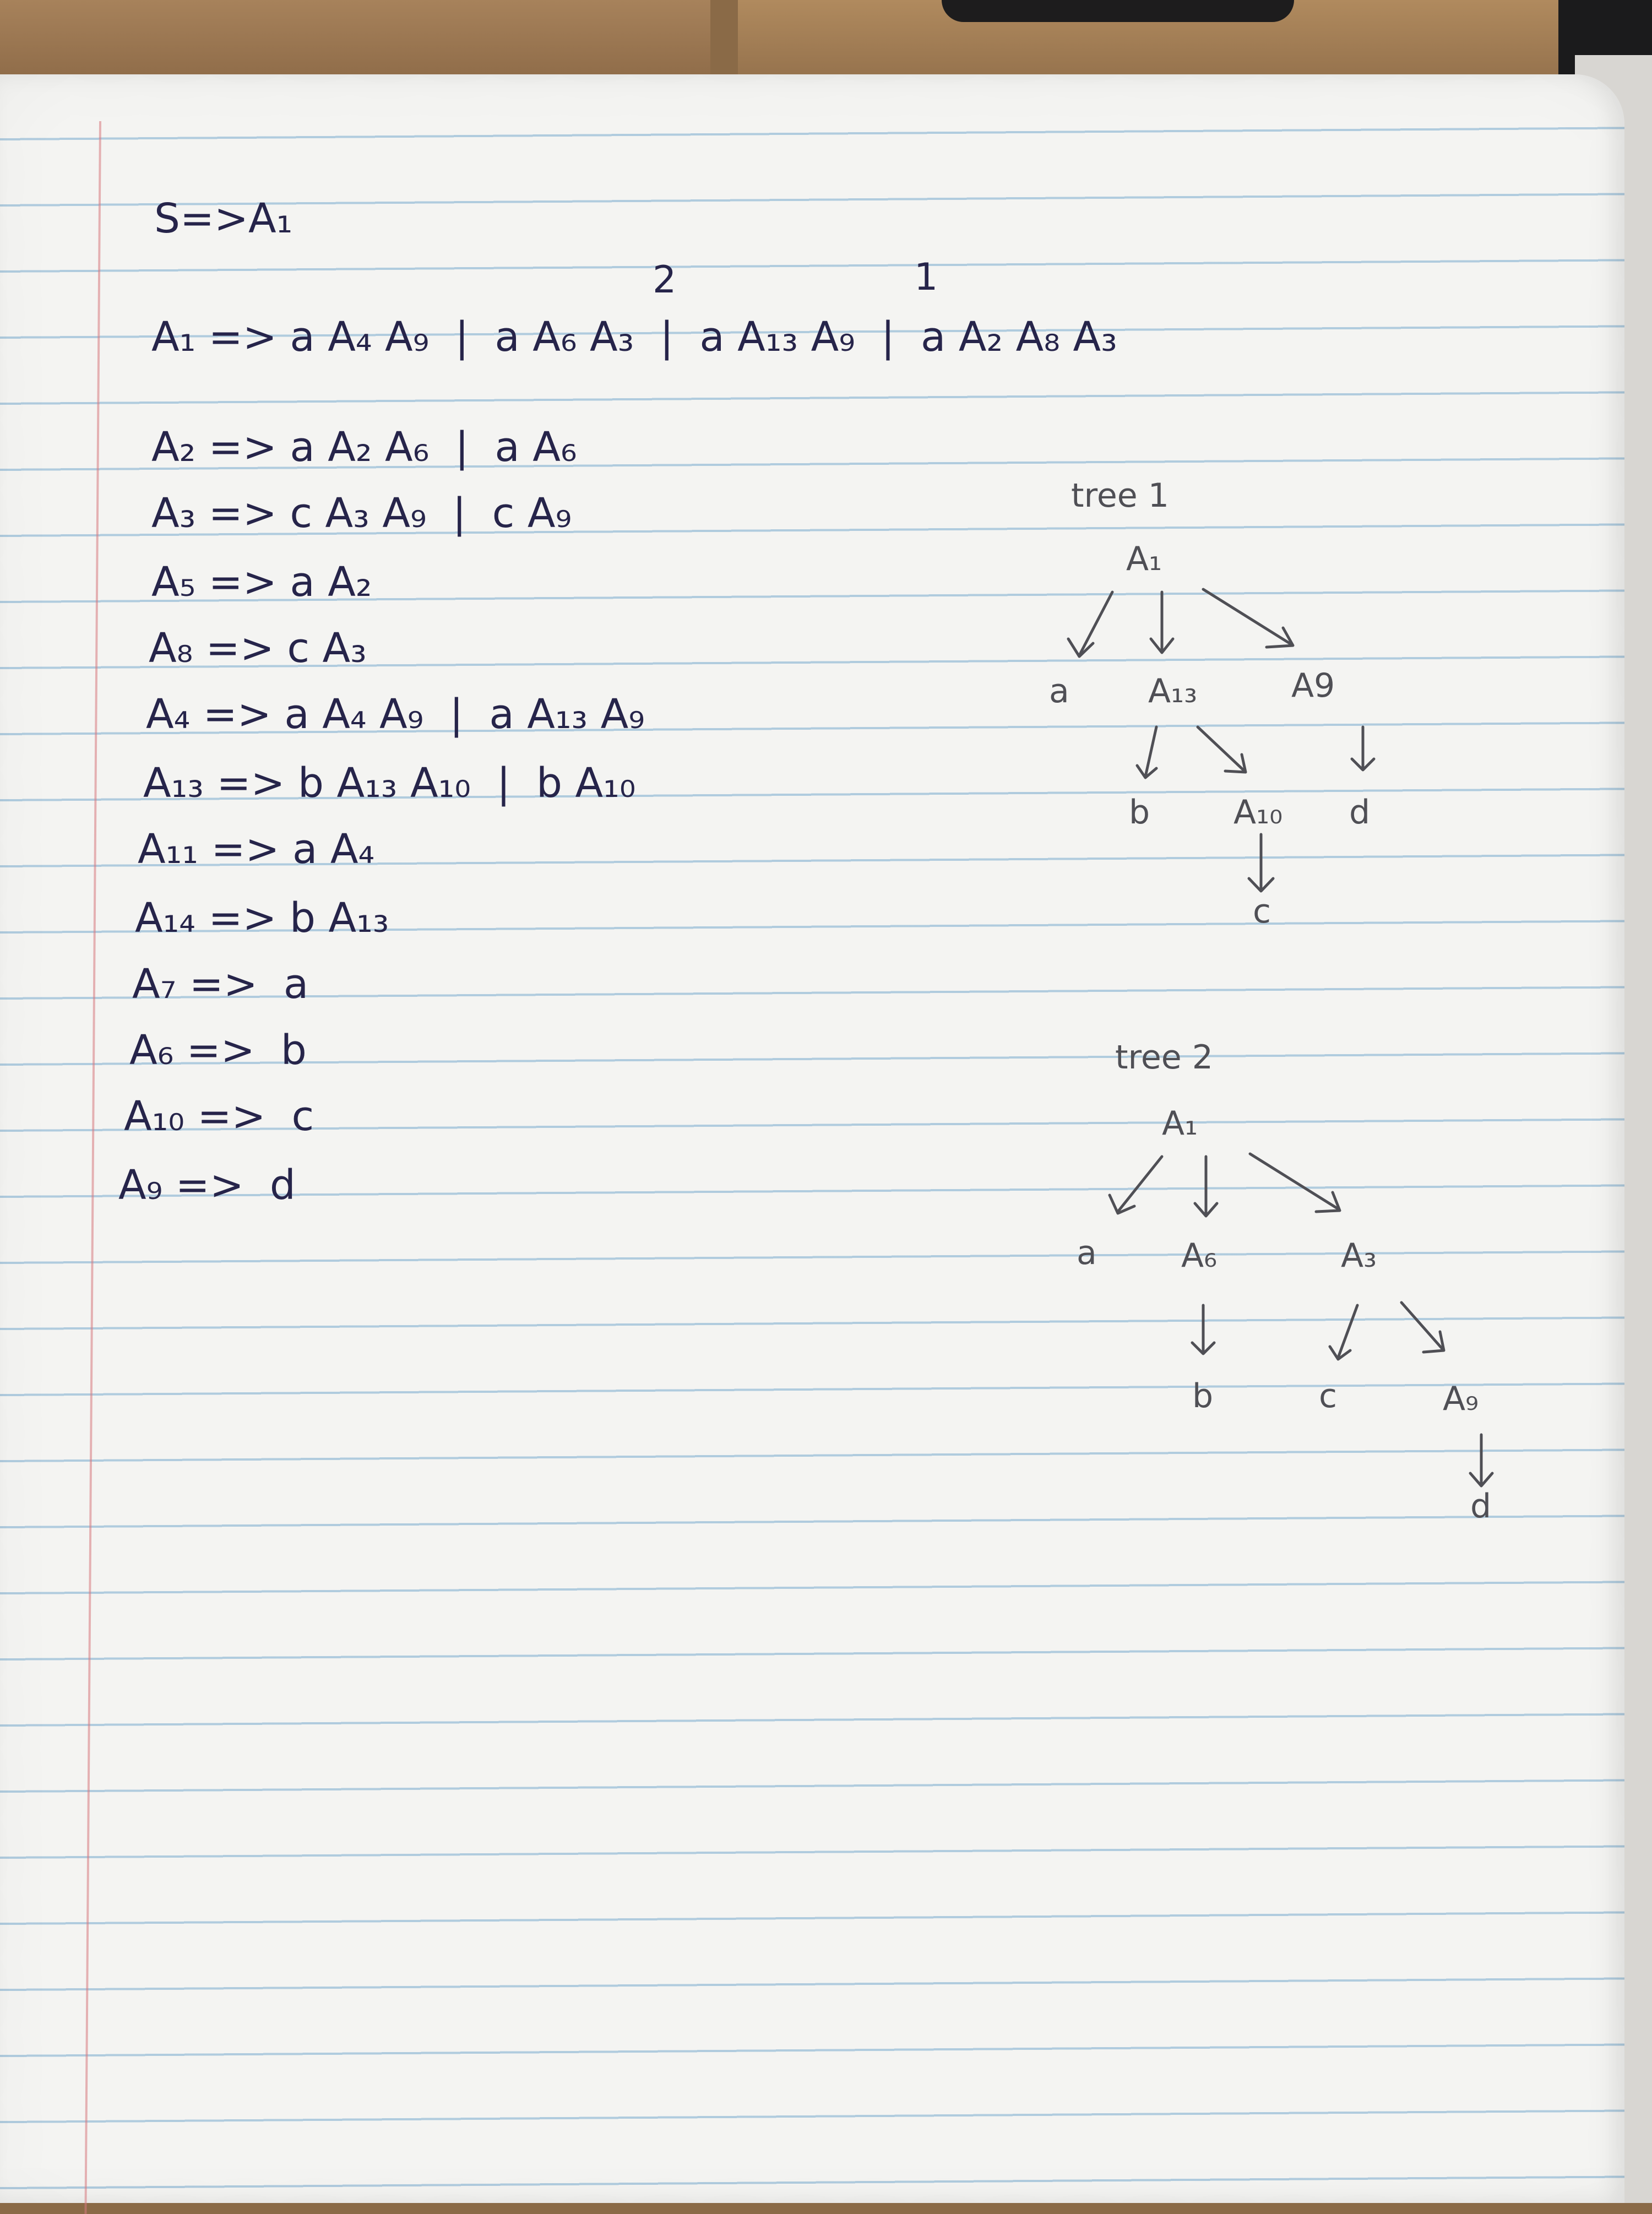 The width and height of the screenshot is (1652, 2214). I want to click on production-a13: A₁₃ => b A₁₃ A₁₀ | b A₁₀, so click(389, 783).